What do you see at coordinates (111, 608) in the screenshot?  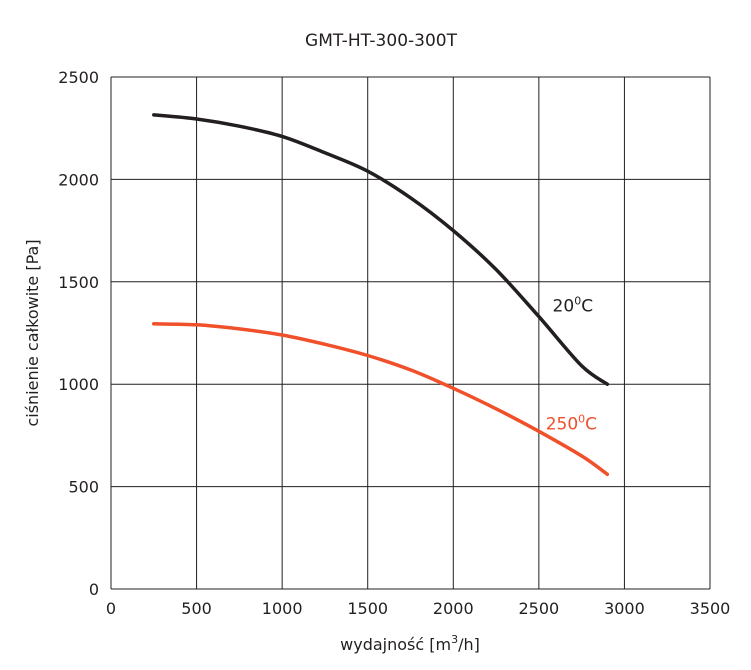 I see `x-tick-label: 0` at bounding box center [111, 608].